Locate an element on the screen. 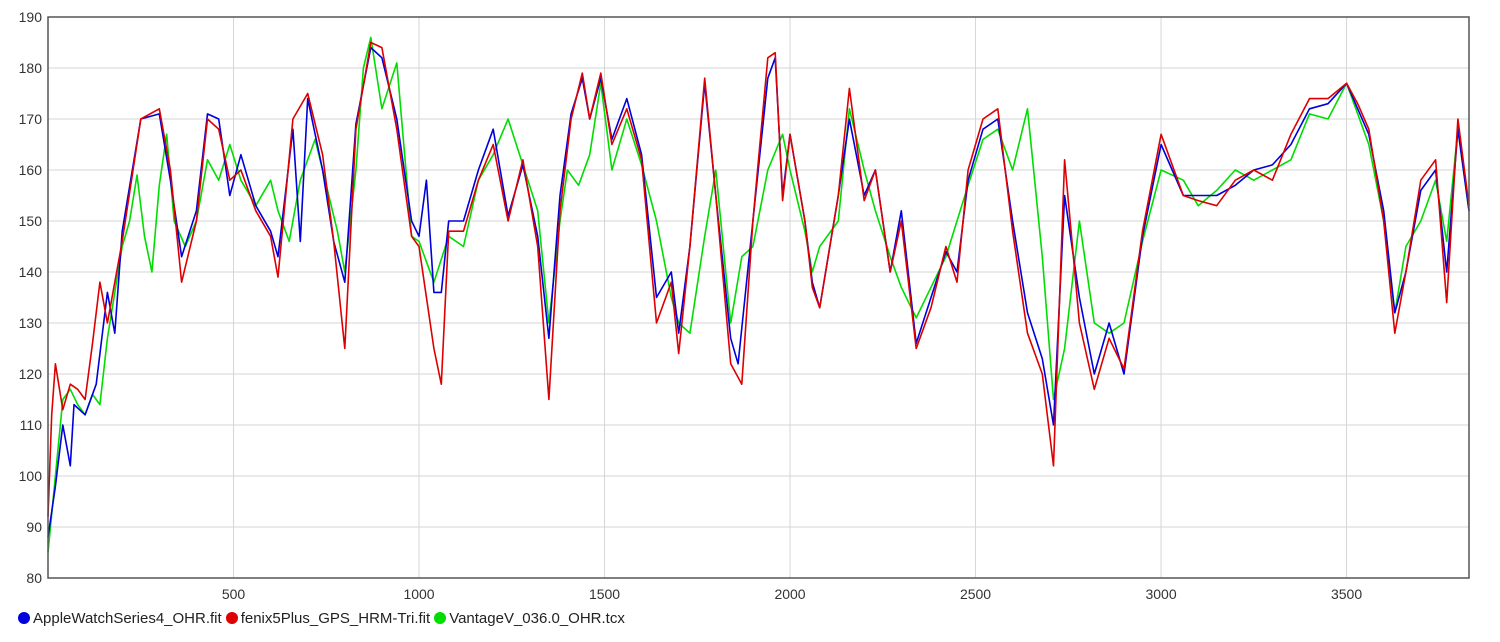 The height and width of the screenshot is (642, 1500). x-axis-tick-labels: 500 1000 1500 2000 2500 3000 3500 is located at coordinates (792, 594).